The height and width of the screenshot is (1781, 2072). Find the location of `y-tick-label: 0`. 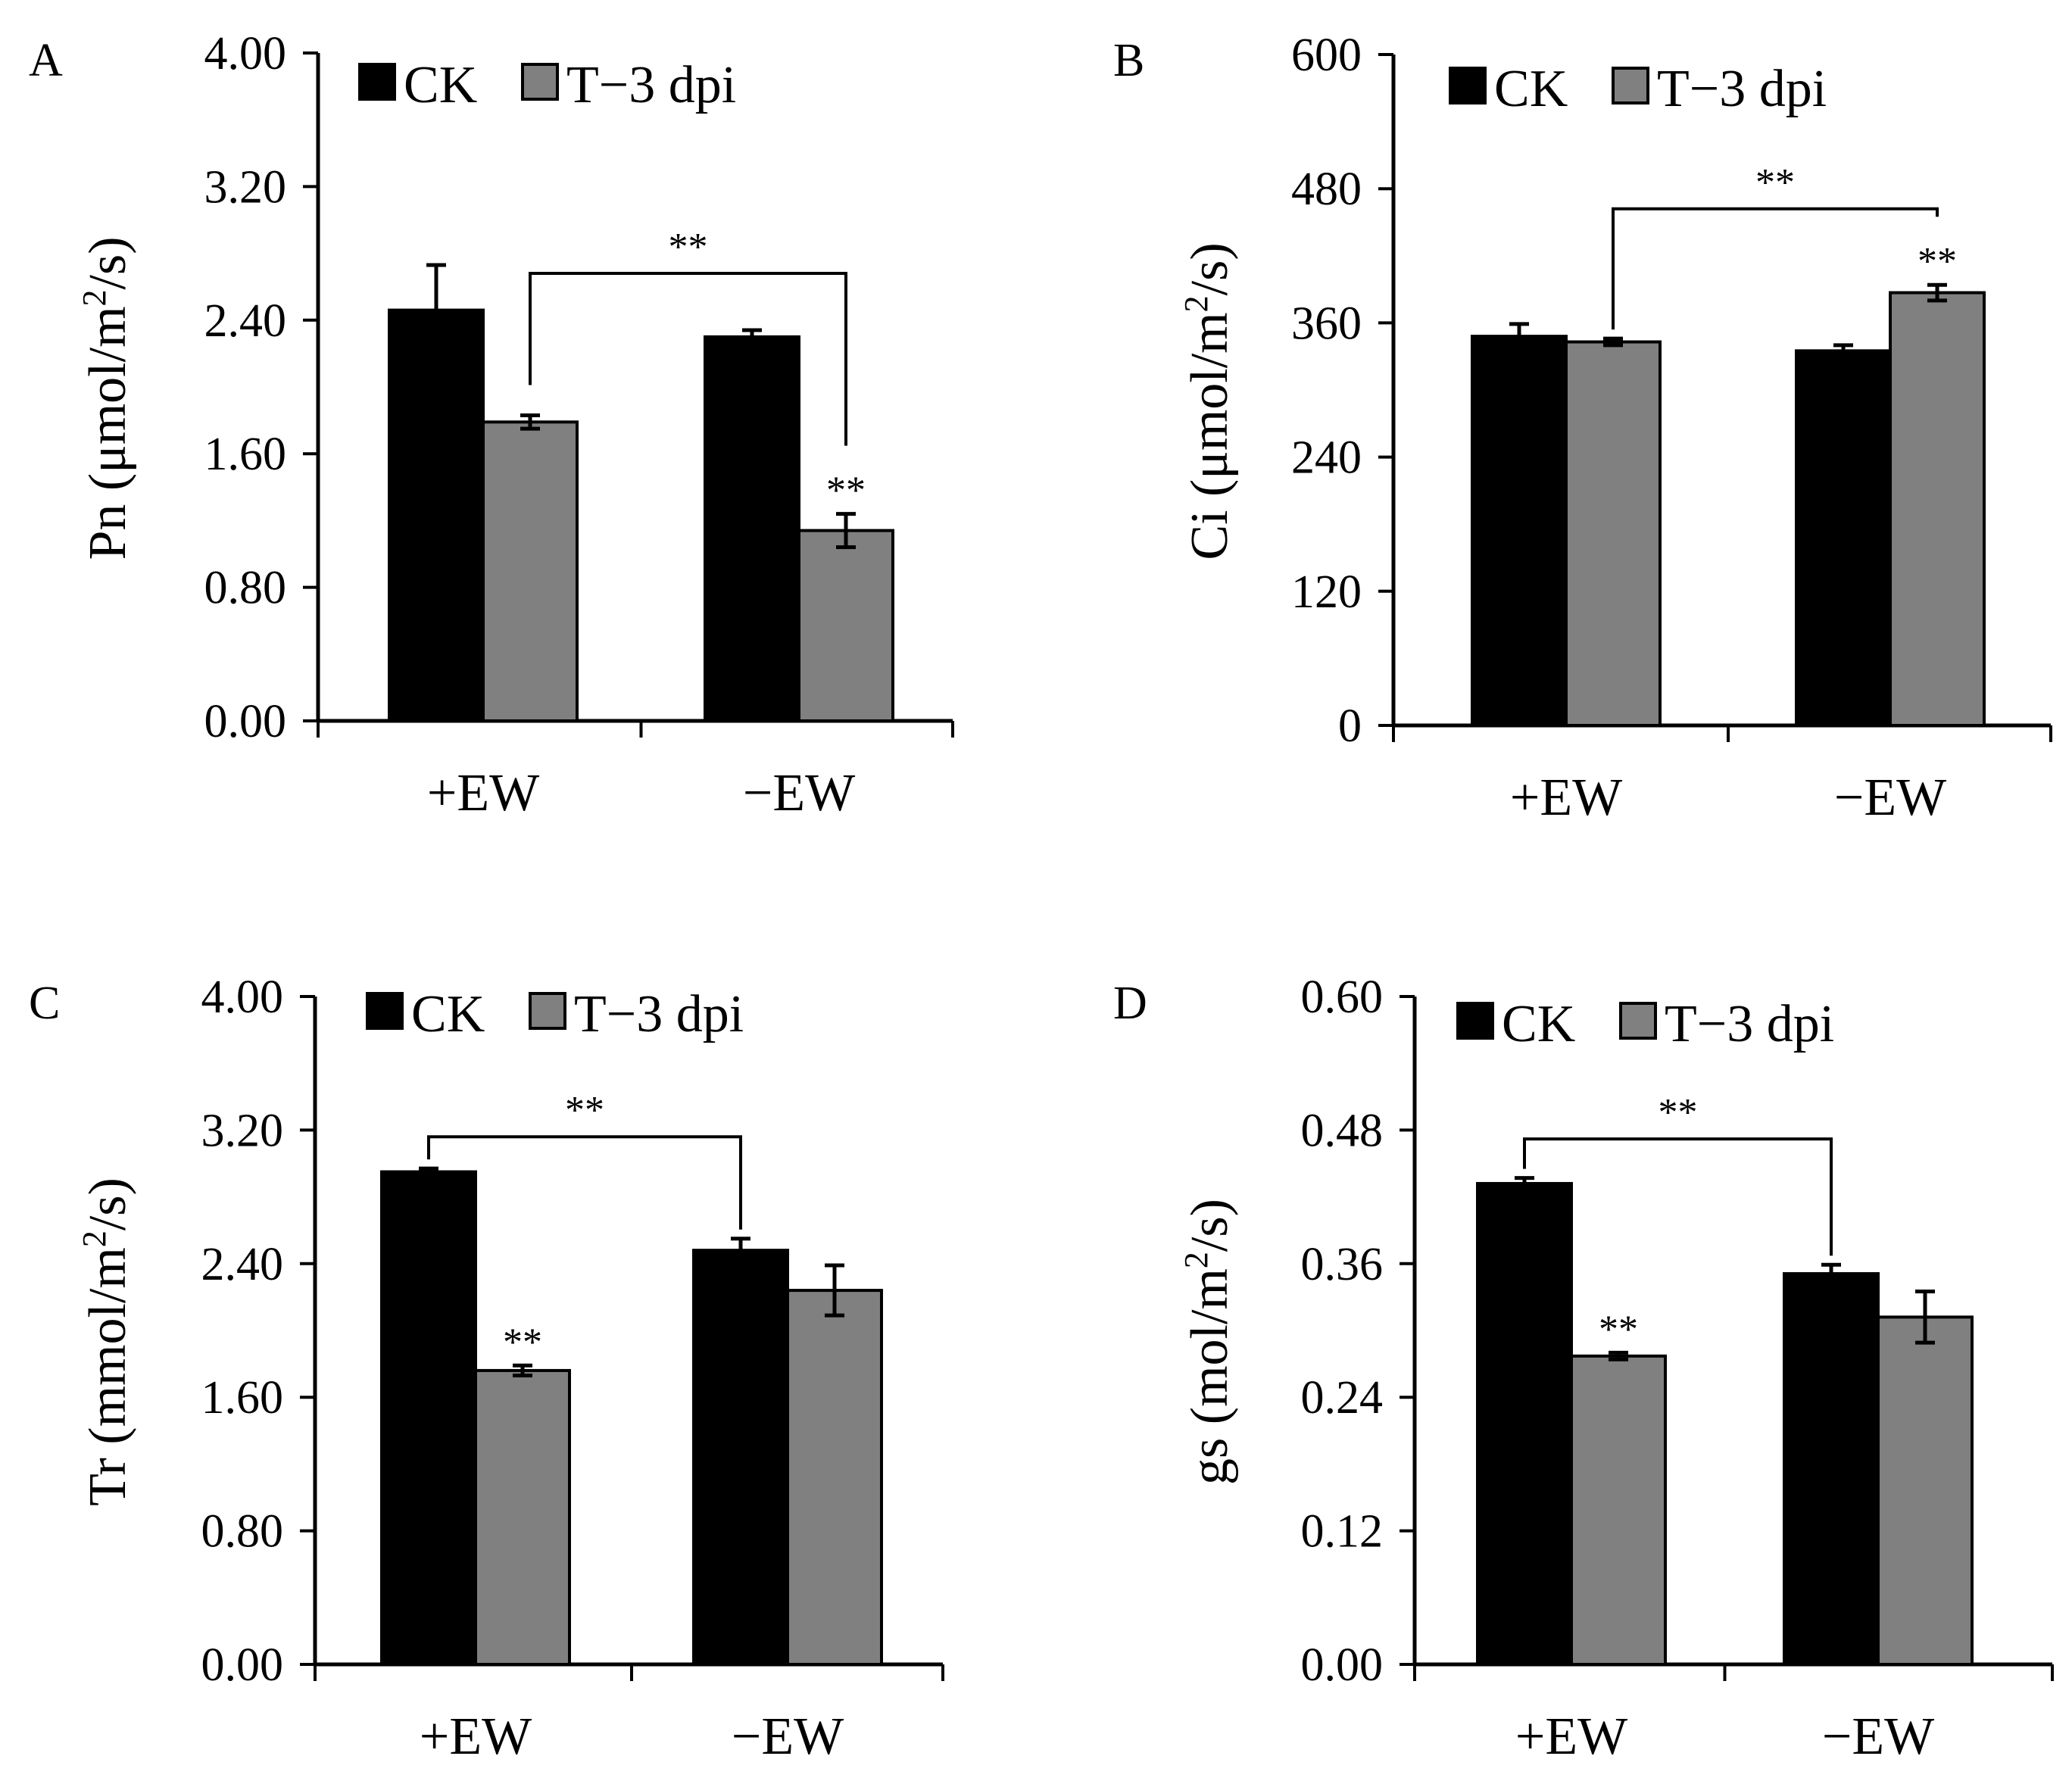

y-tick-label: 0 is located at coordinates (1350, 726).